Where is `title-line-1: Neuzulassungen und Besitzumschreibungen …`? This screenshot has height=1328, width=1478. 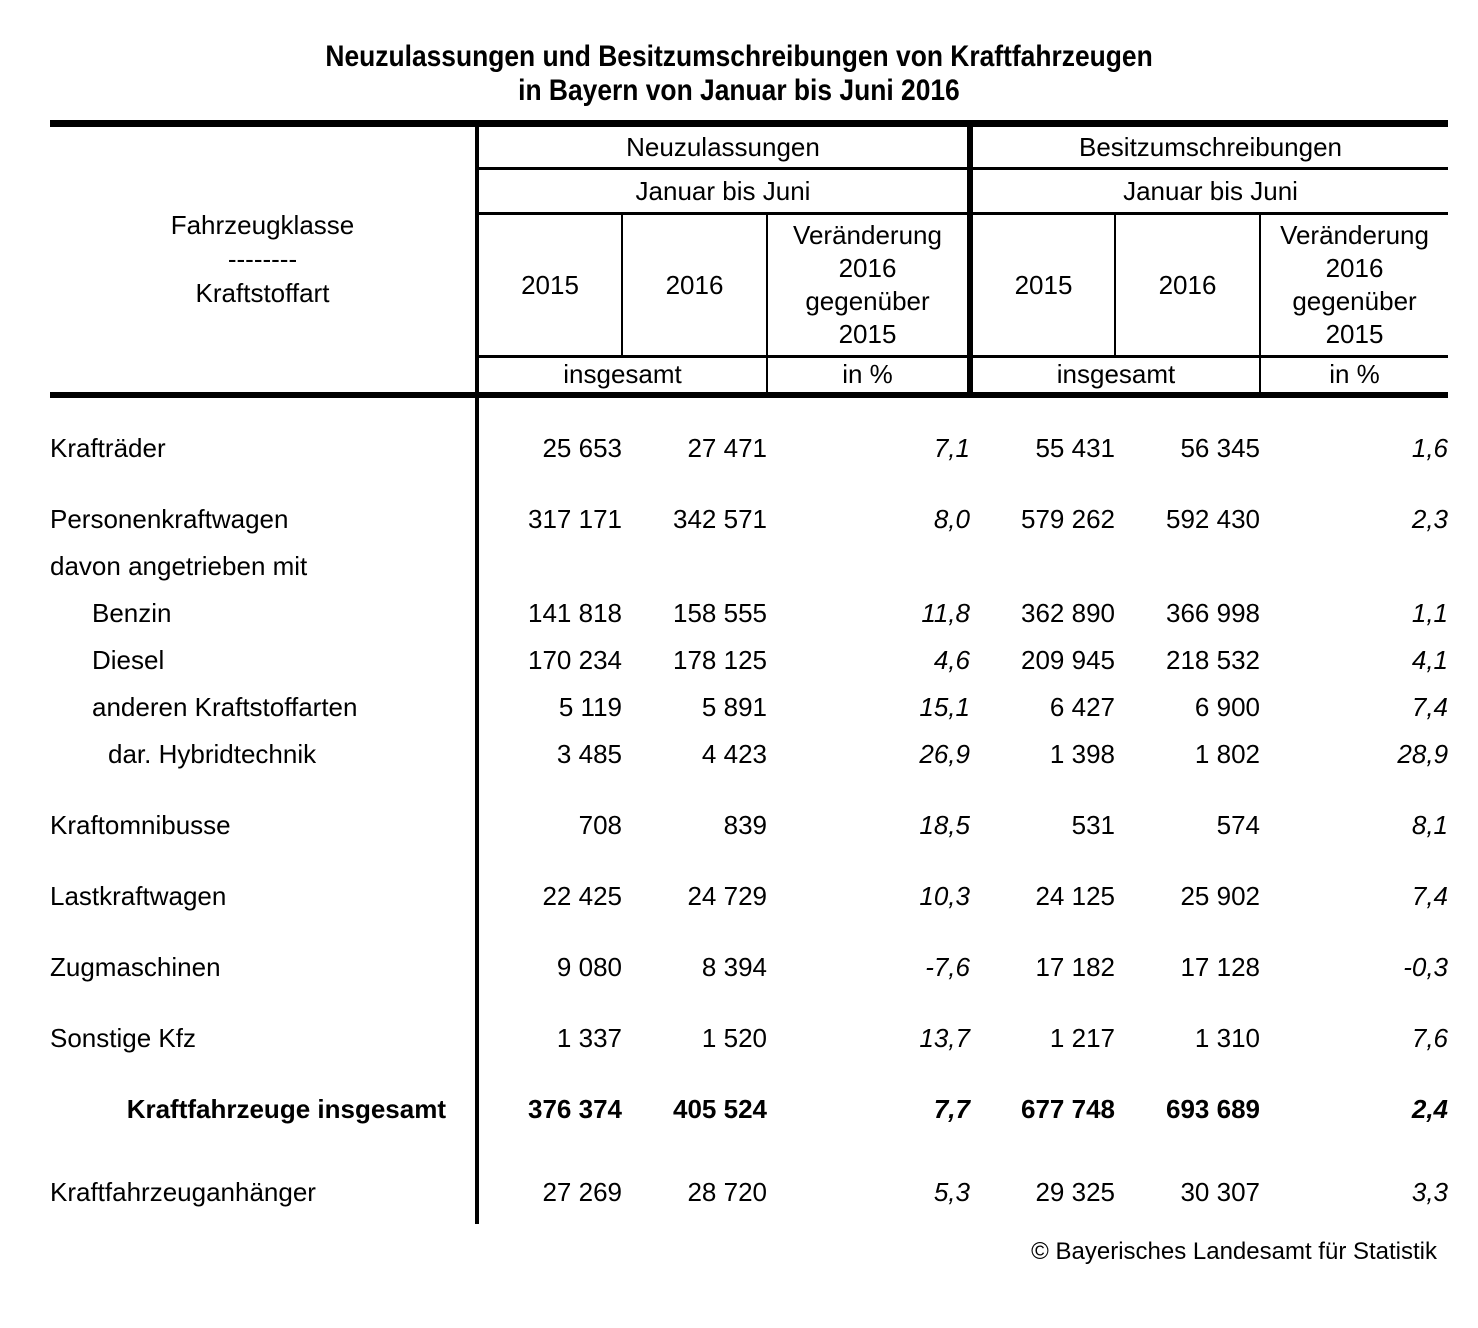
title-line-1: Neuzulassungen und Besitzumschreibungen … is located at coordinates (739, 57).